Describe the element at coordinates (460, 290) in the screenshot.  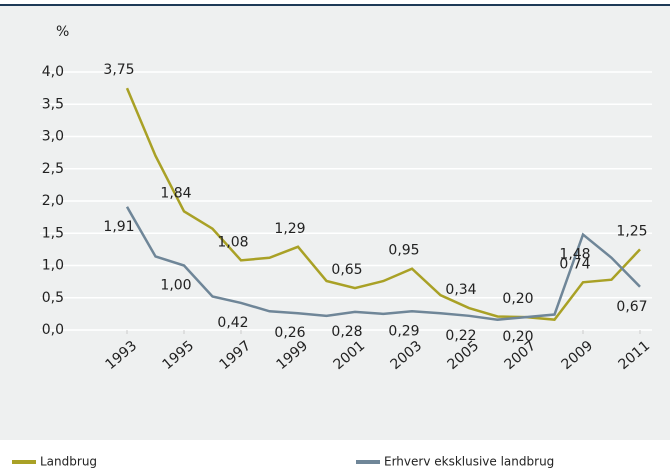
I see `data-label: 0,34` at that location.